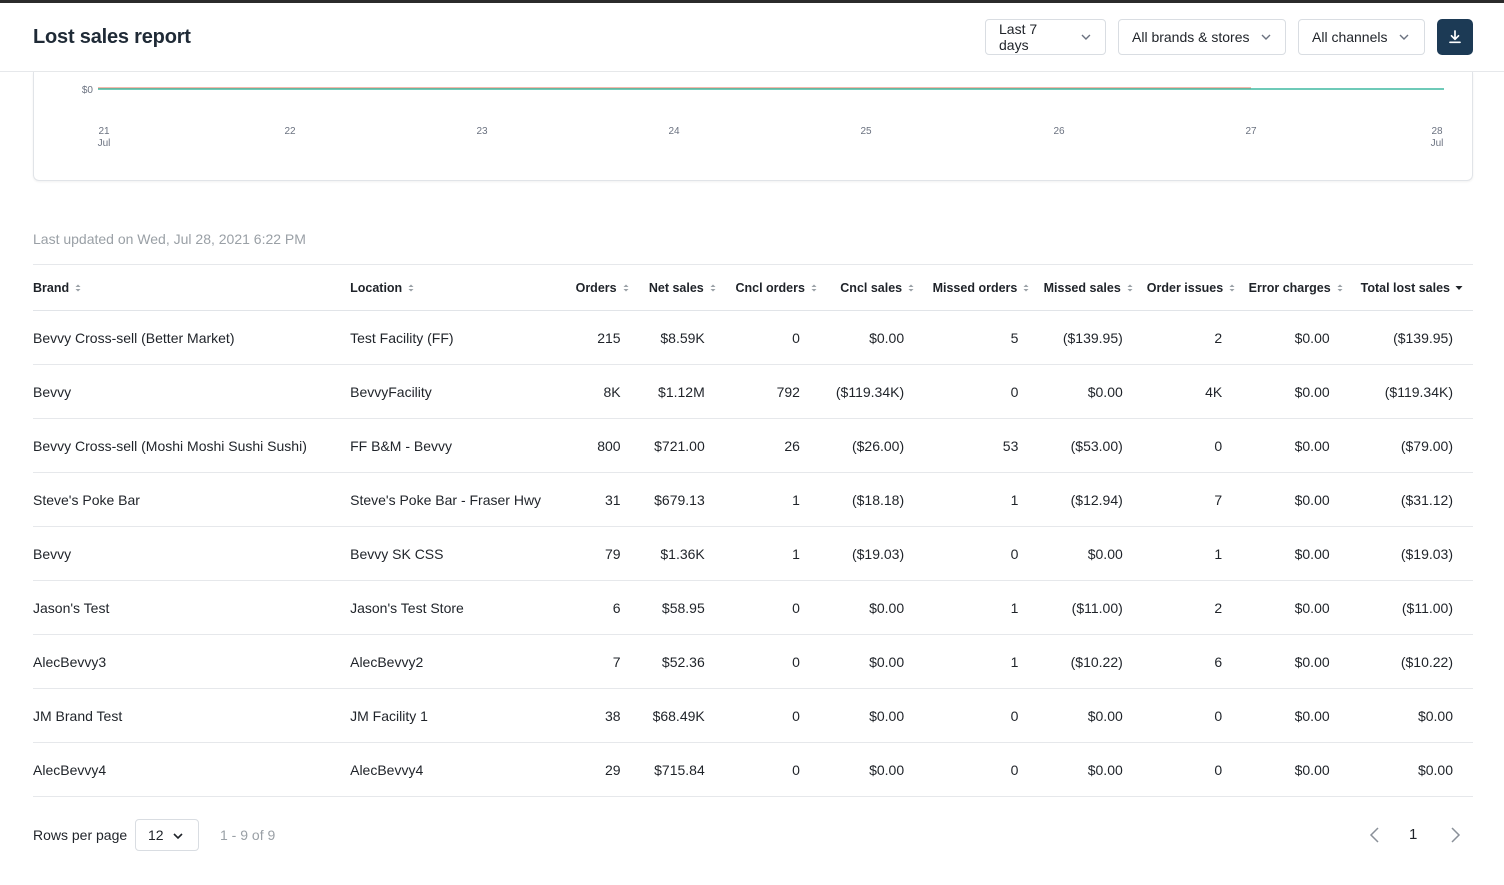 This screenshot has height=885, width=1504. What do you see at coordinates (1361, 37) in the screenshot?
I see `channel-dropdown: All channels` at bounding box center [1361, 37].